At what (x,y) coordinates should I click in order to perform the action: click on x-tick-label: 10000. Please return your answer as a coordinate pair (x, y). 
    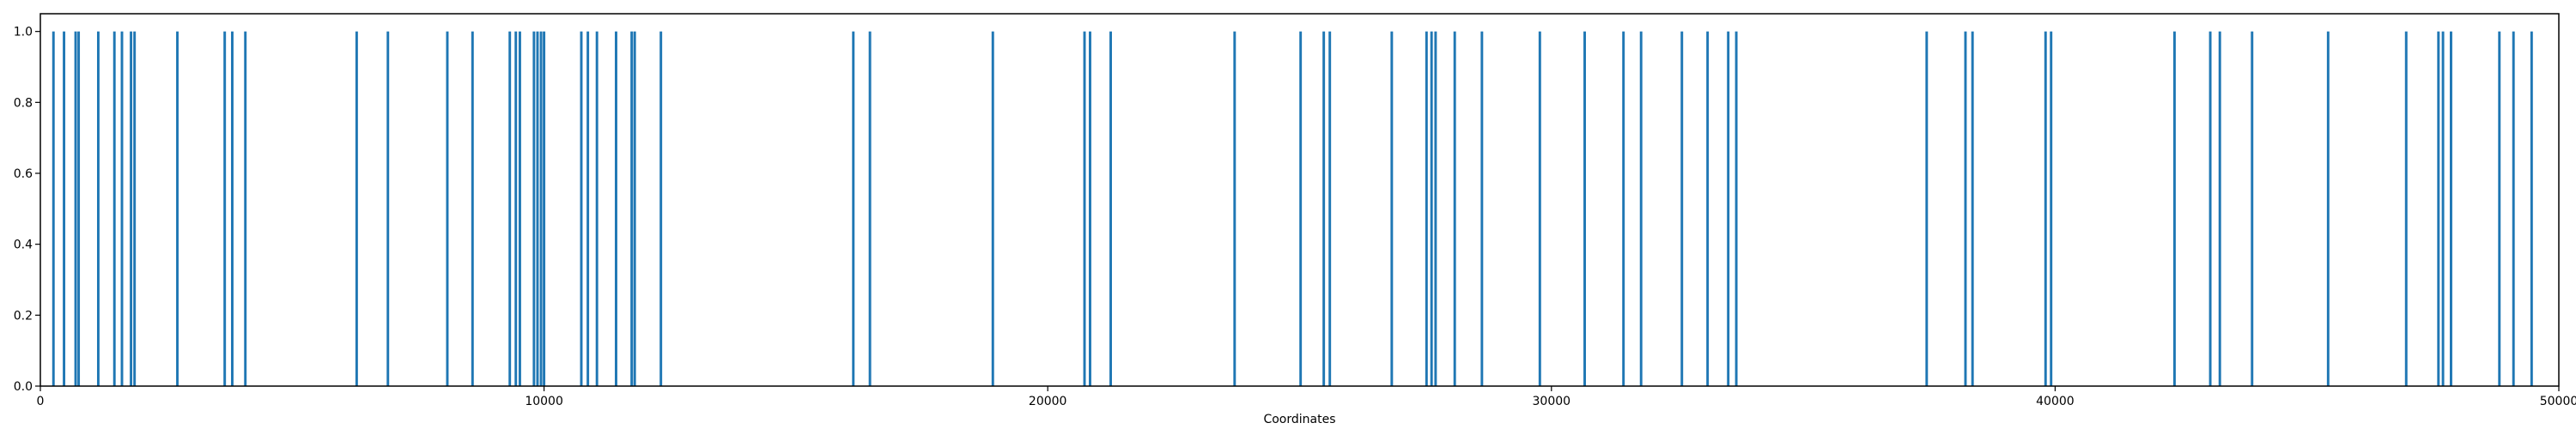
    Looking at the image, I should click on (544, 401).